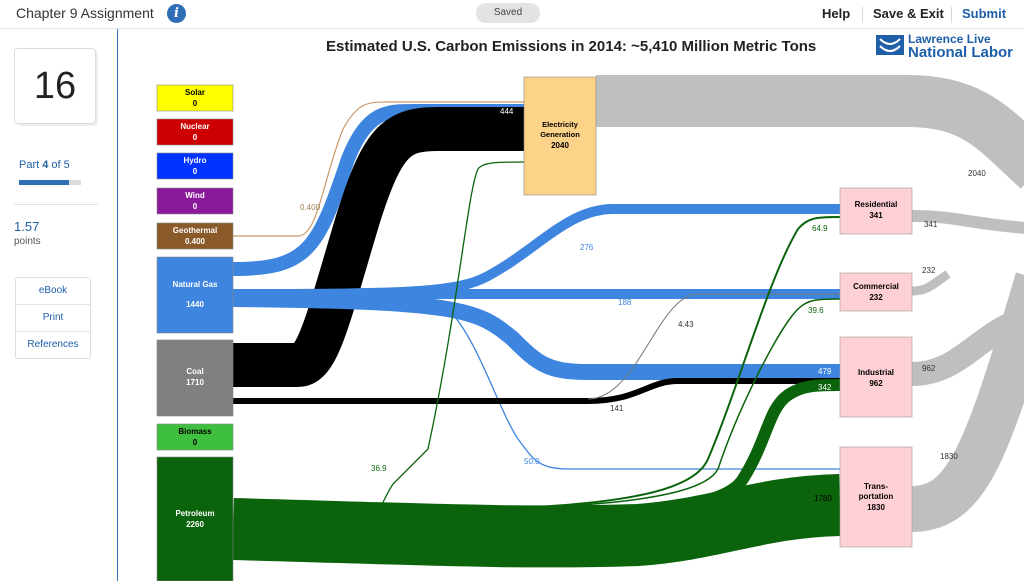  I want to click on assignment-title: Chapter 9 Assignment, so click(85, 13).